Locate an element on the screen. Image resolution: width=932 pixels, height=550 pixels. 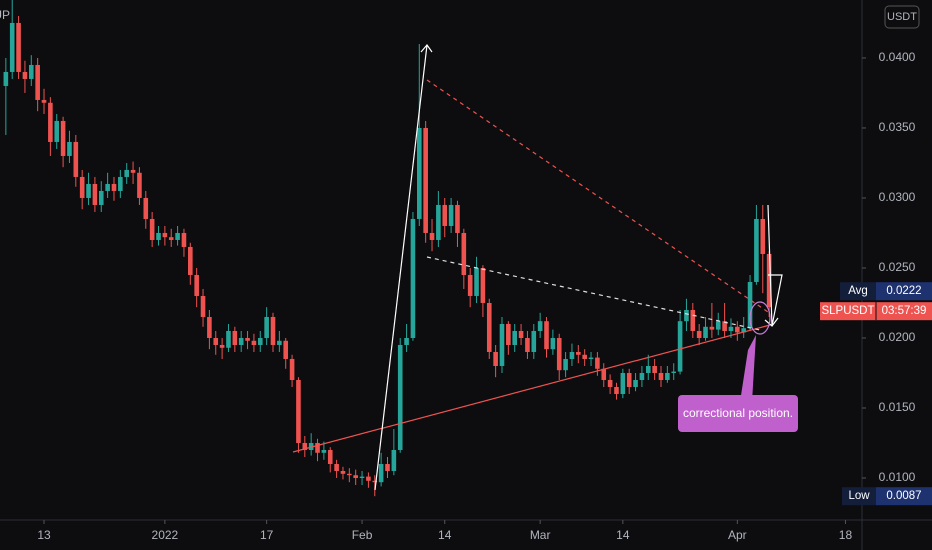
trend-line is located at coordinates (531, 388).